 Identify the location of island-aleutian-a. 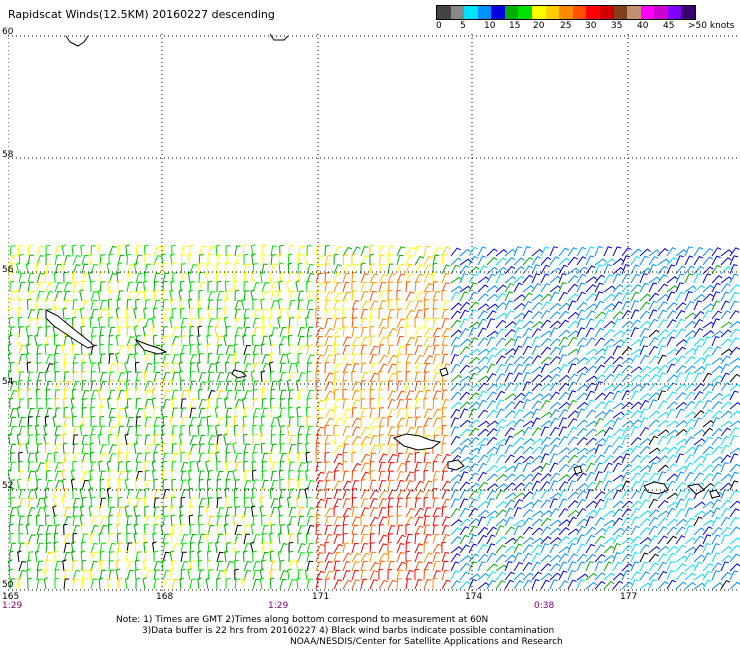
(417, 442).